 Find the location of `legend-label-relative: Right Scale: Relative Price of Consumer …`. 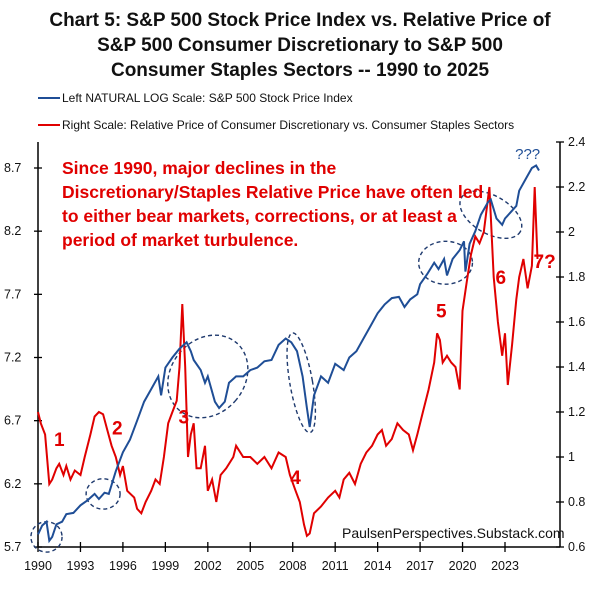

legend-label-relative: Right Scale: Relative Price of Consumer … is located at coordinates (288, 125).